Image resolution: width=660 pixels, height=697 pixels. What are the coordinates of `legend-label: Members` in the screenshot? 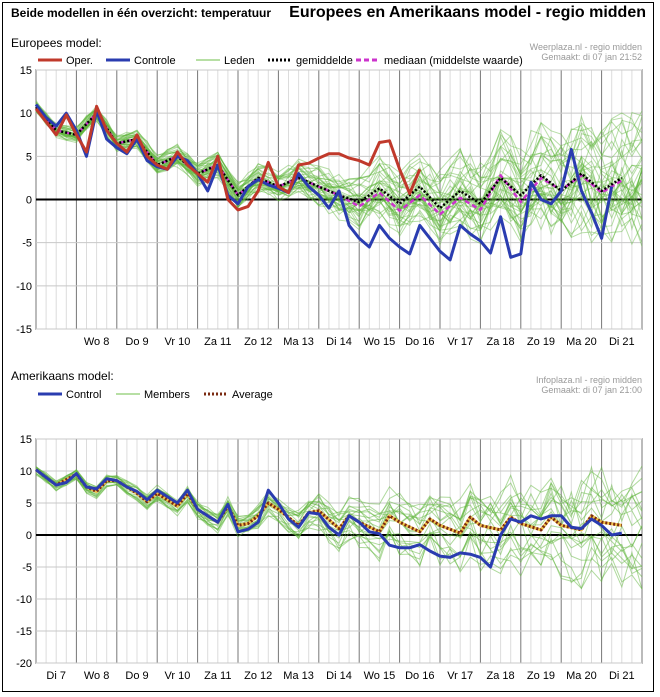 It's located at (167, 395).